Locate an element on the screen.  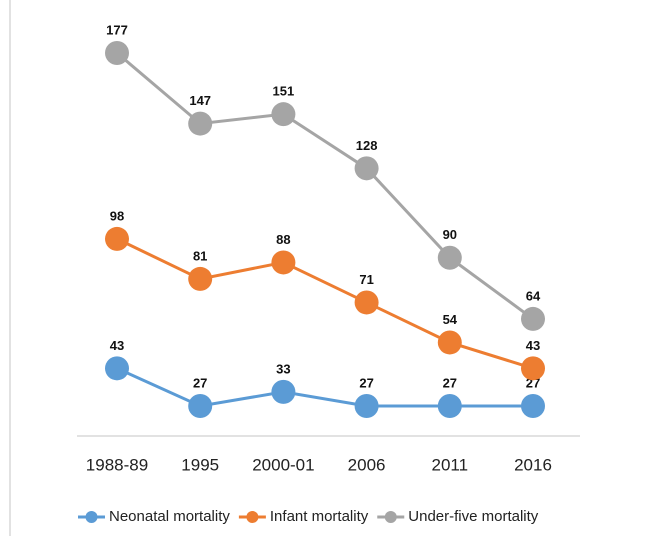
x-tick-label: 2016 is located at coordinates (533, 464).